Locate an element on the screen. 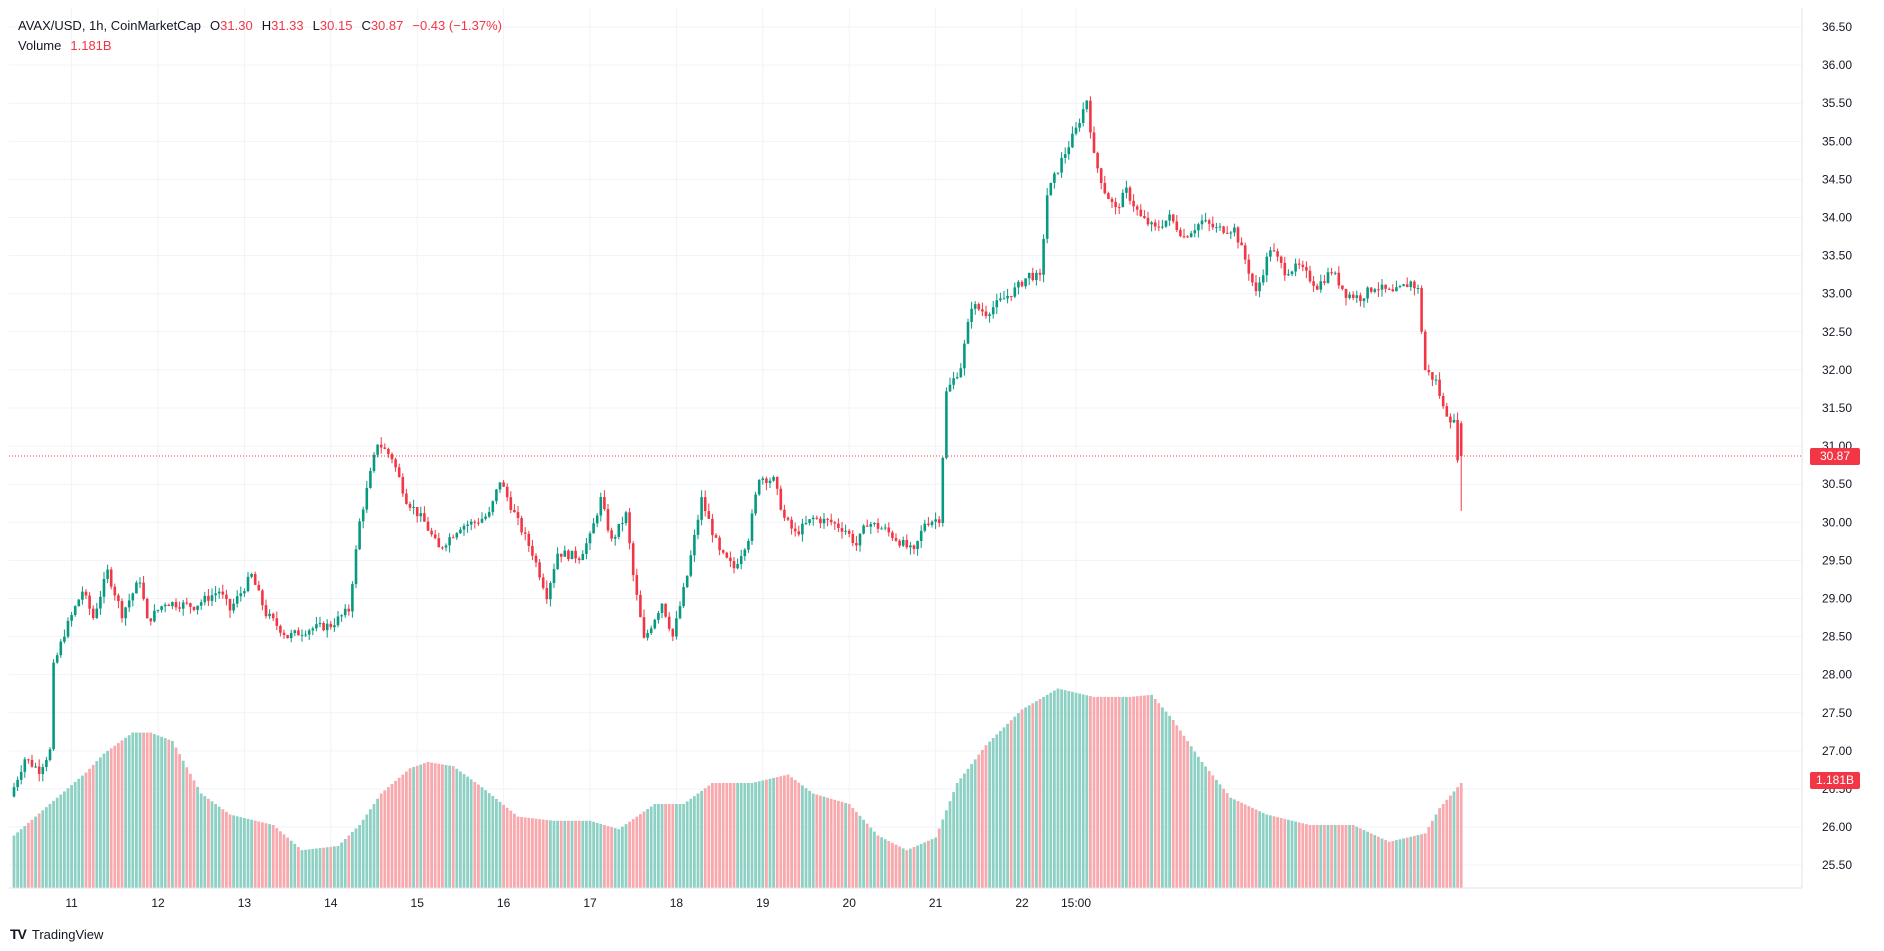  time-tick-label: 15 is located at coordinates (418, 903).